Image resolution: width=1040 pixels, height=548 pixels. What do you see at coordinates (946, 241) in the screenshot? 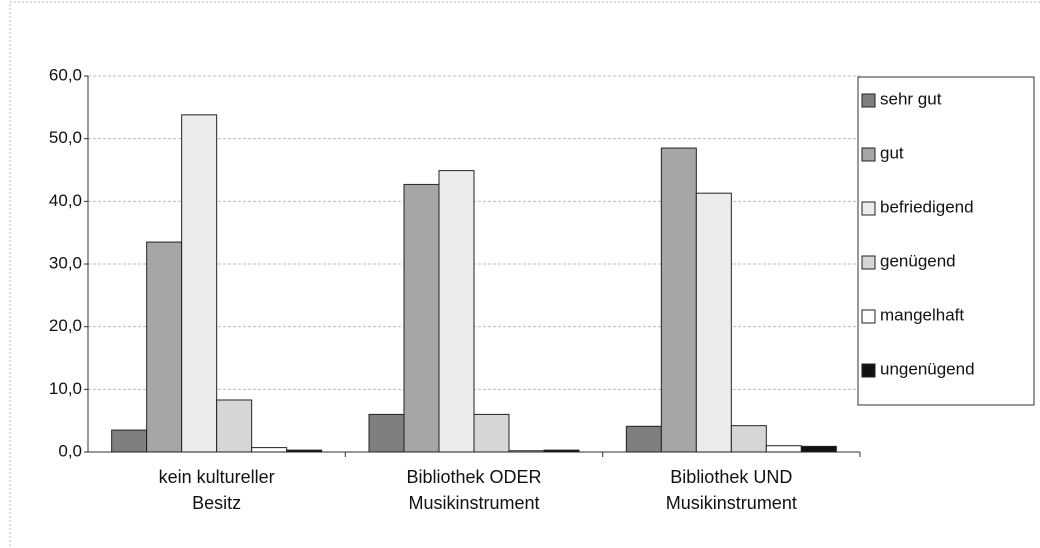
I see `legend-box` at bounding box center [946, 241].